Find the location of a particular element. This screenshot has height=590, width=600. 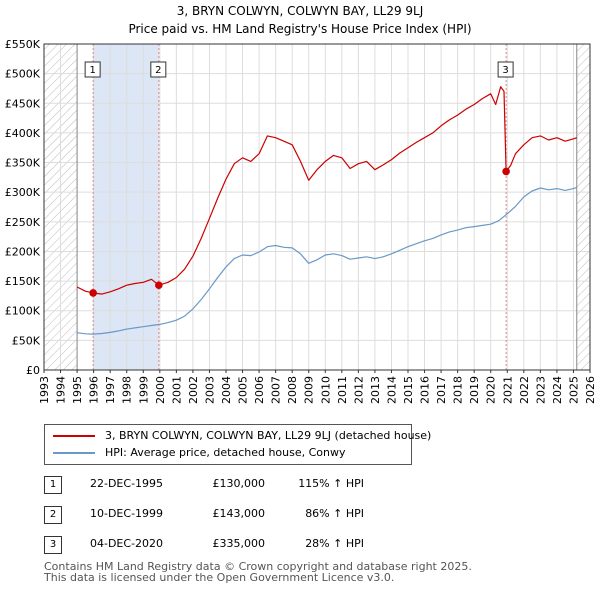

y-tick-label: £500K is located at coordinates (23, 74).